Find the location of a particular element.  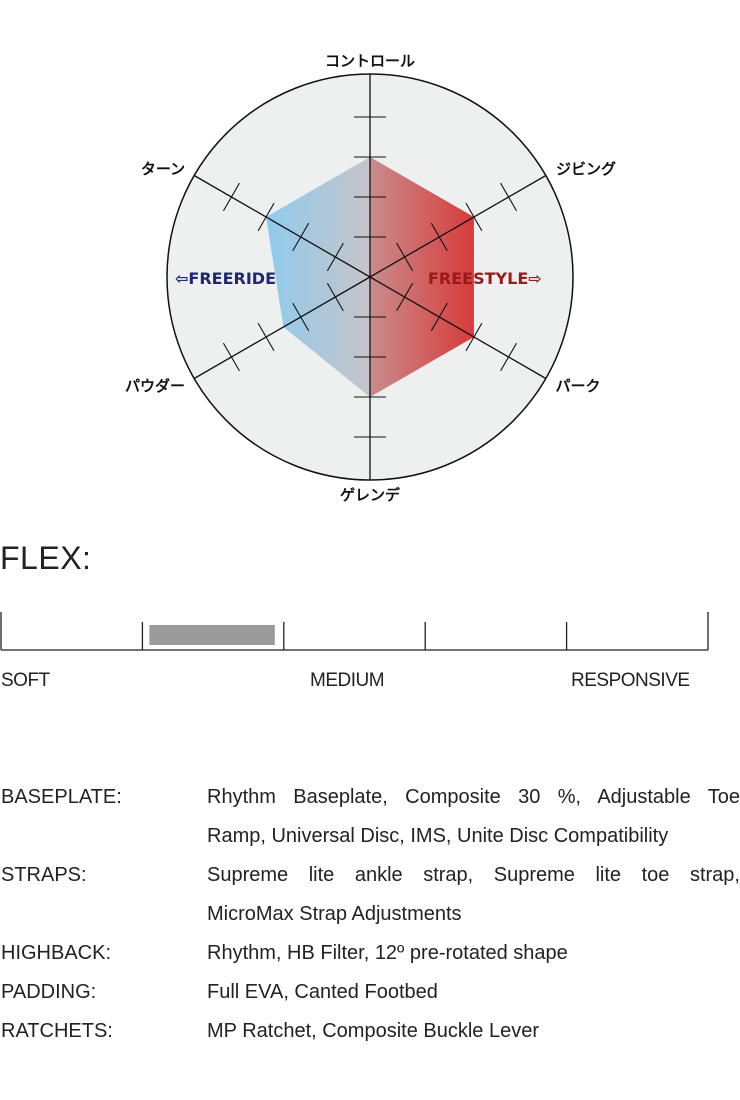

spec-label: RATCHETS: is located at coordinates (57, 1031).